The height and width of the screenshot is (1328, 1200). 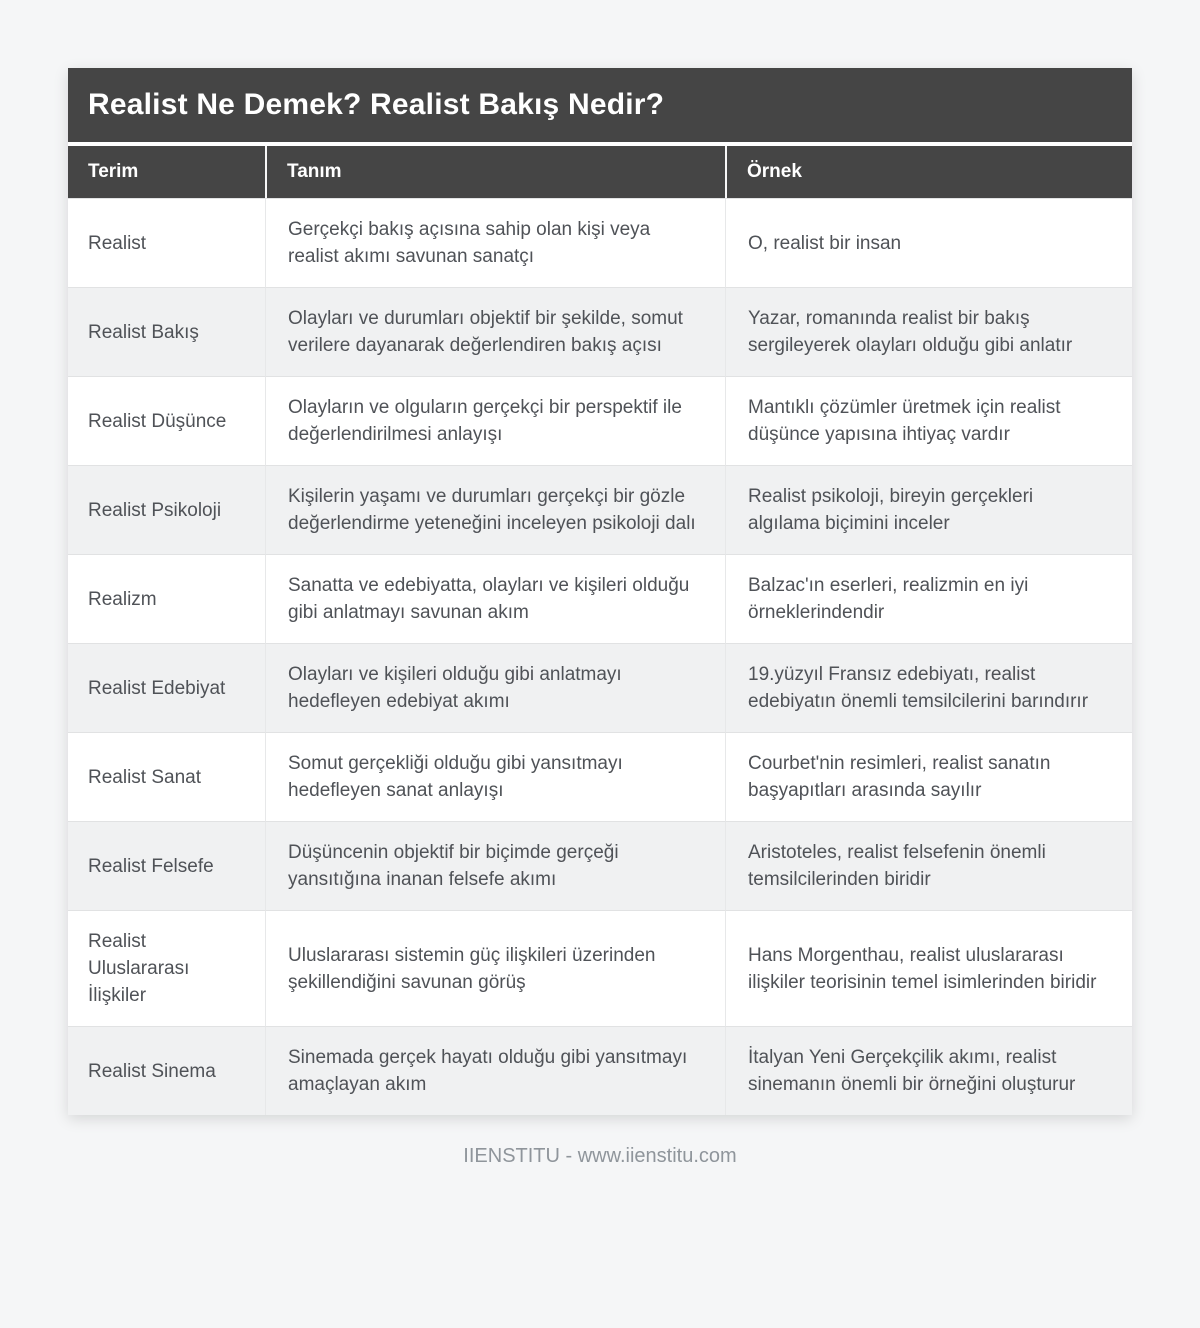 I want to click on term-cell: Realist Uluslararası İlişkiler, so click(x=166, y=968).